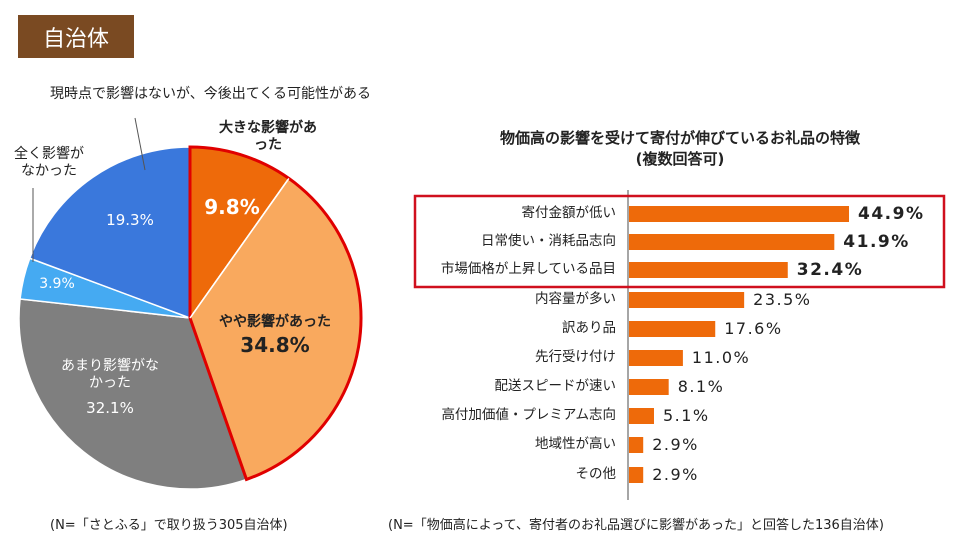  Describe the element at coordinates (589, 328) in the screenshot. I see `bar-category-label: 訳あり品` at that location.